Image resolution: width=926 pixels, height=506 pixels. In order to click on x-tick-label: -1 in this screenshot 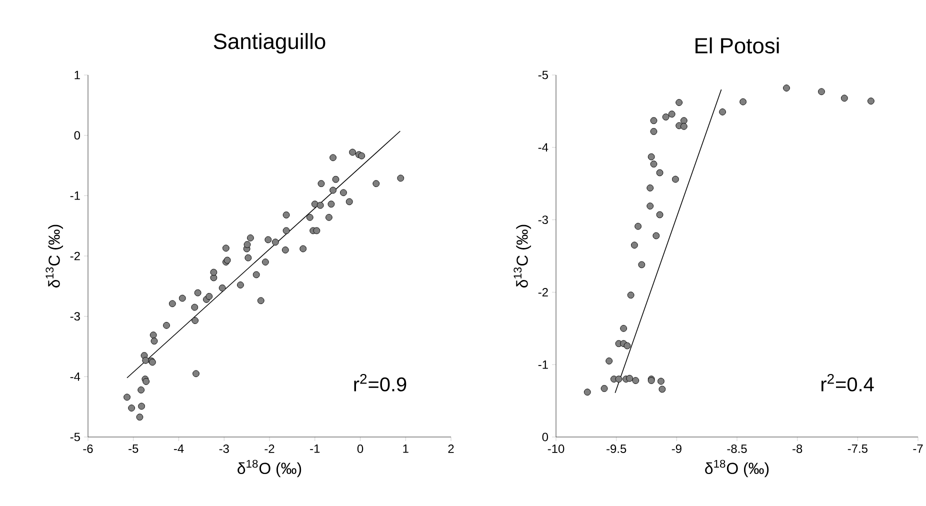, I will do `click(315, 448)`.